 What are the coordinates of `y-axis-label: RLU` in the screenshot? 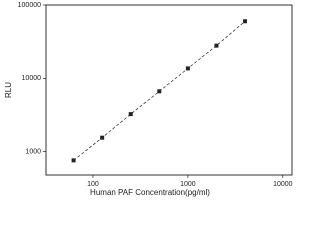 It's located at (8, 90).